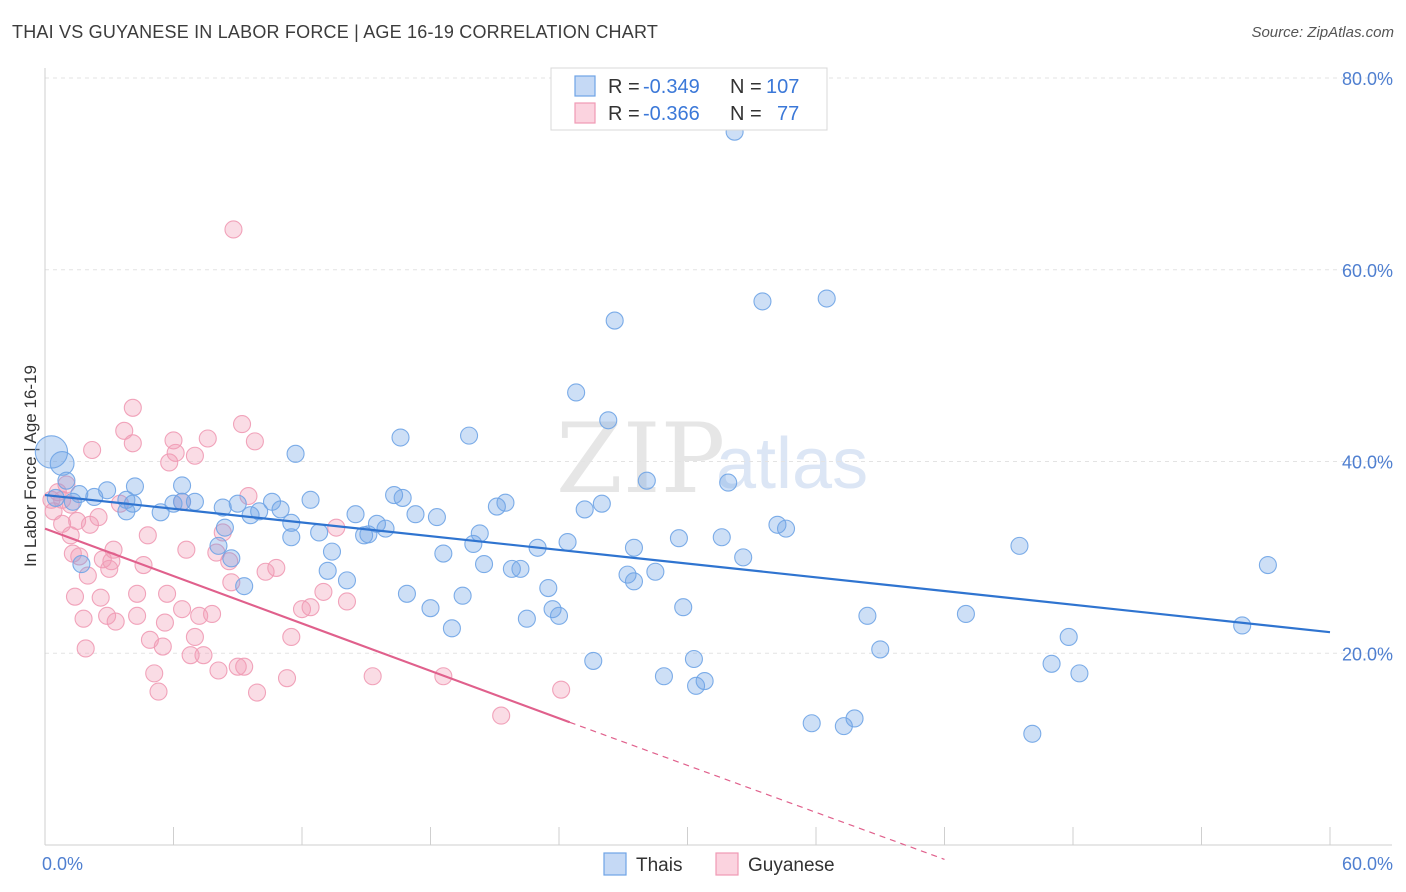  I want to click on bottom-legend: Thais Guyanese, so click(719, 864).